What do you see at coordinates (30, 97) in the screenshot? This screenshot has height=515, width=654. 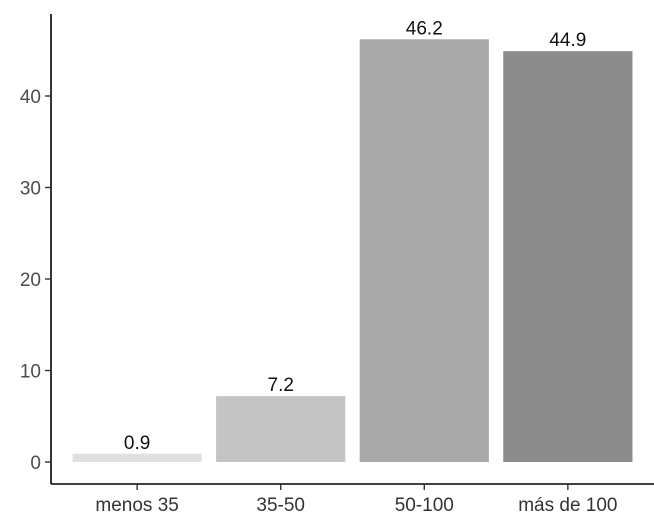 I see `y-tick-label: 40` at bounding box center [30, 97].